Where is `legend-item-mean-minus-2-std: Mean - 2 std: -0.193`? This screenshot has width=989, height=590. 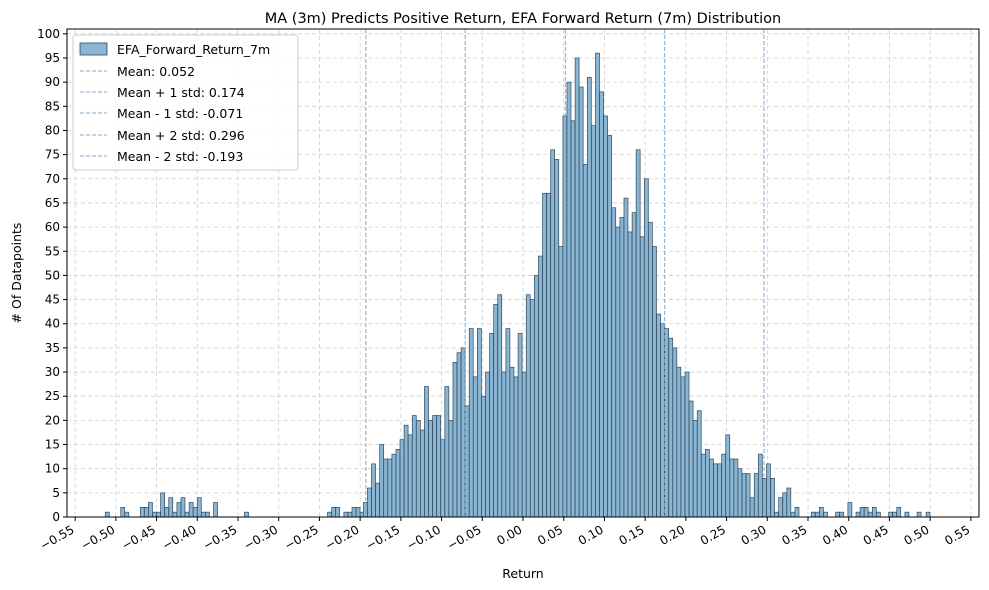 legend-item-mean-minus-2-std: Mean - 2 std: -0.193 is located at coordinates (161, 156).